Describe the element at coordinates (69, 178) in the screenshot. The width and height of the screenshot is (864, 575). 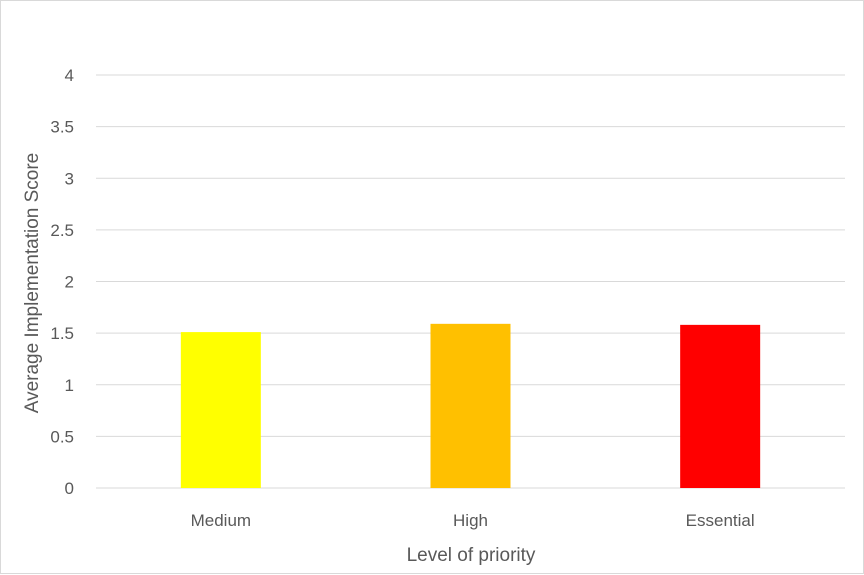
I see `y-tick-label: 3` at that location.